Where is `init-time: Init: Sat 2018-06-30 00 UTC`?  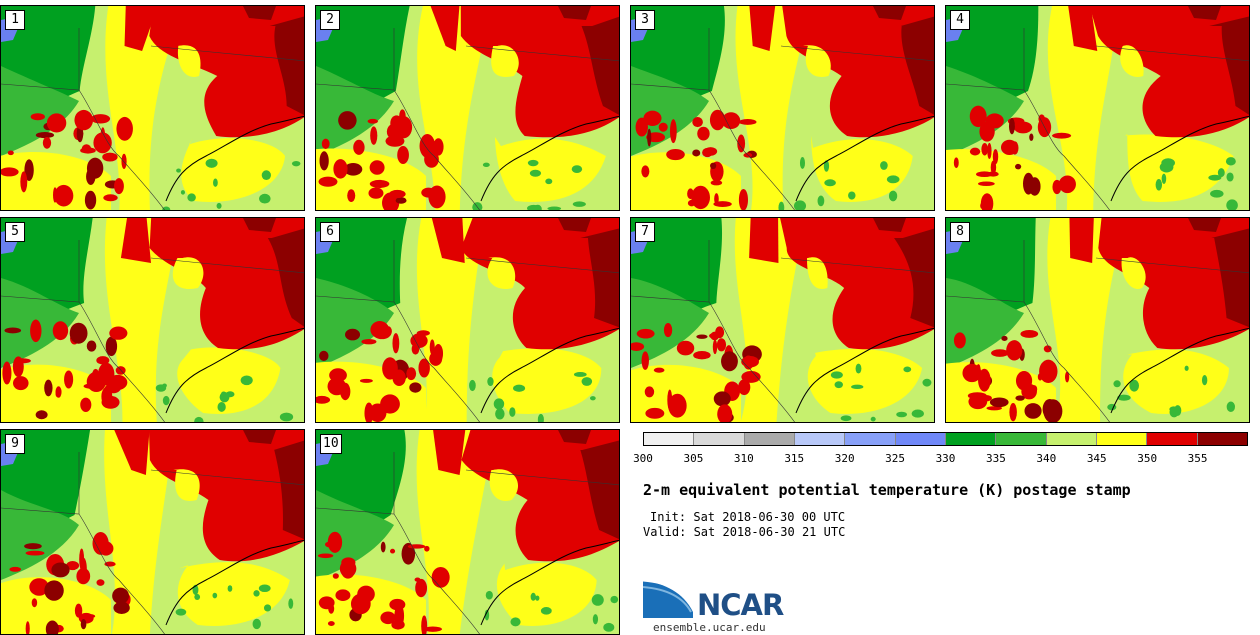 init-time: Init: Sat 2018-06-30 00 UTC is located at coordinates (748, 517).